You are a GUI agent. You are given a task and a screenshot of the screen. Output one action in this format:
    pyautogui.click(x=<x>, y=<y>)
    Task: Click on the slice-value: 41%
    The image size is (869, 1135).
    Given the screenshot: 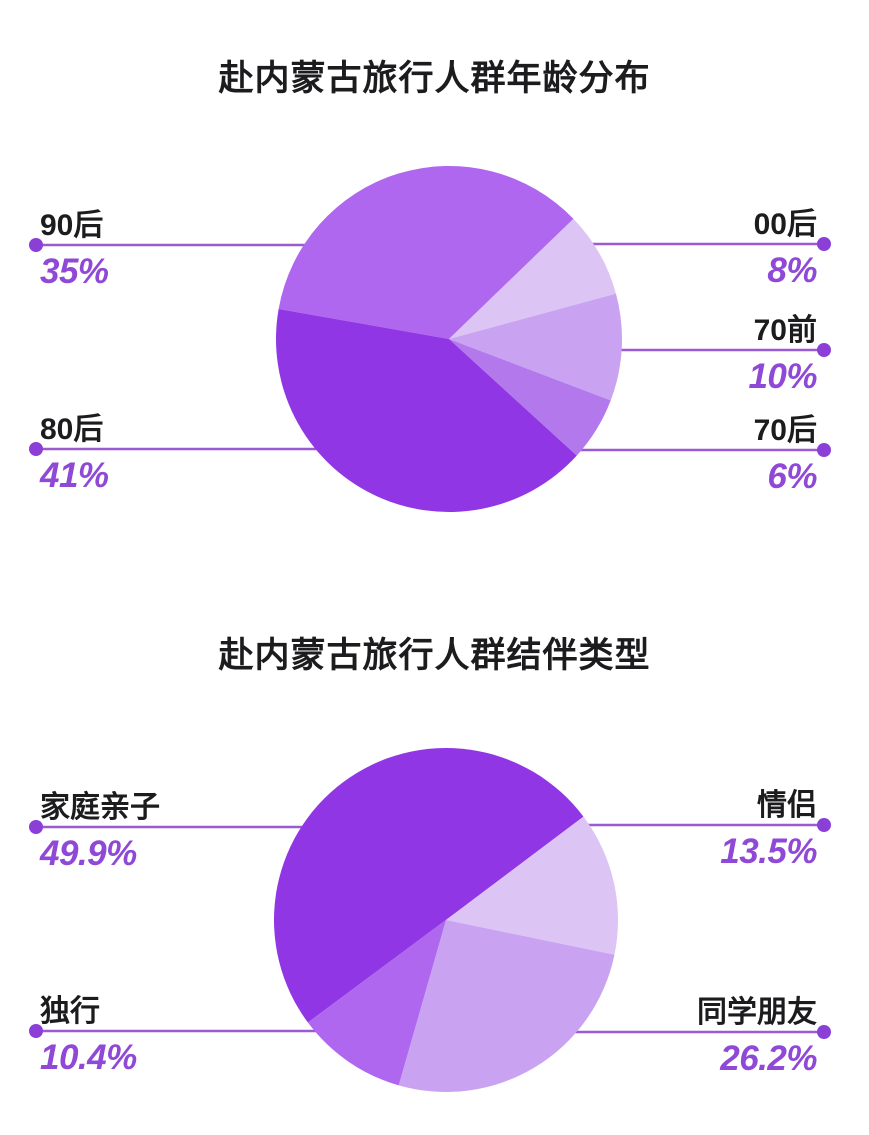 What is the action you would take?
    pyautogui.click(x=74, y=475)
    